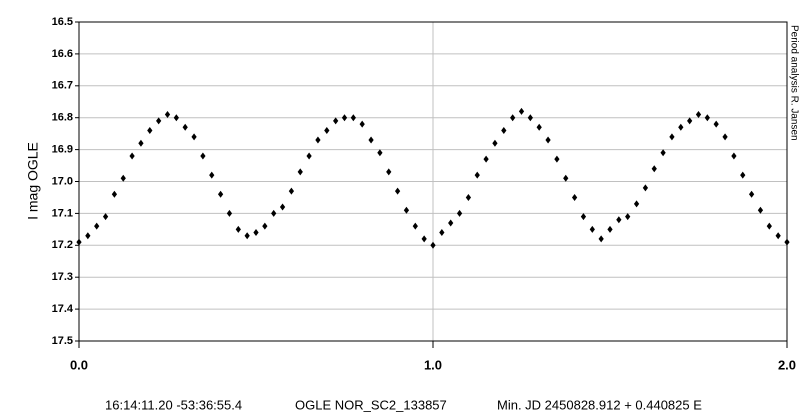  I want to click on x-tick-label: 0.0, so click(79, 364).